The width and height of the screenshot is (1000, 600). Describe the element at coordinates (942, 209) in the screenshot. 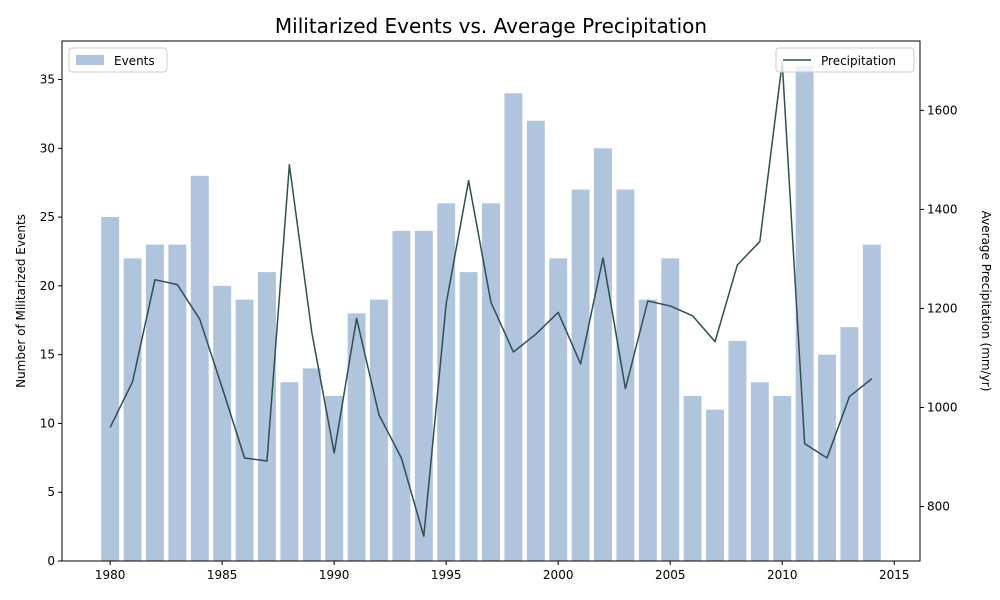

I see `right-y-tick-label-1400: 1400` at that location.